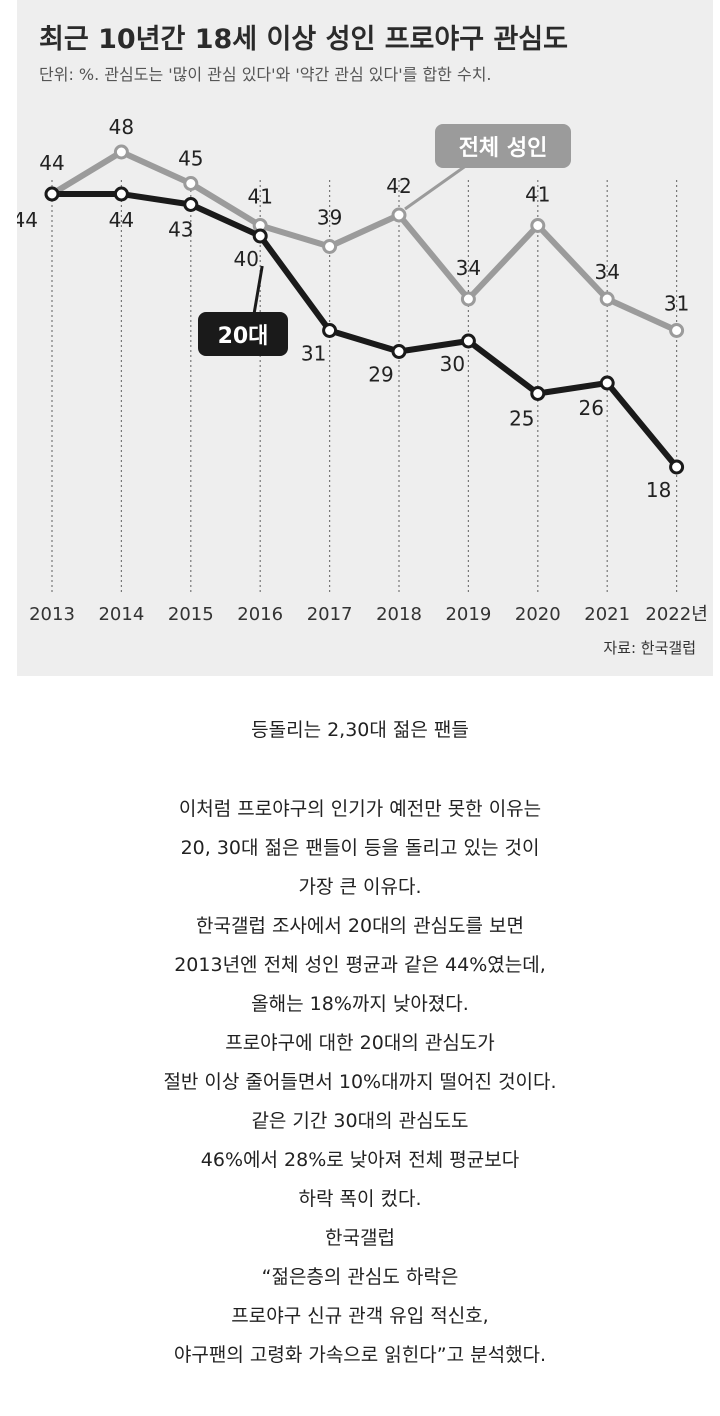 Image resolution: width=720 pixels, height=1416 pixels. I want to click on chart-source: 자료: 한국갤럽, so click(649, 648).